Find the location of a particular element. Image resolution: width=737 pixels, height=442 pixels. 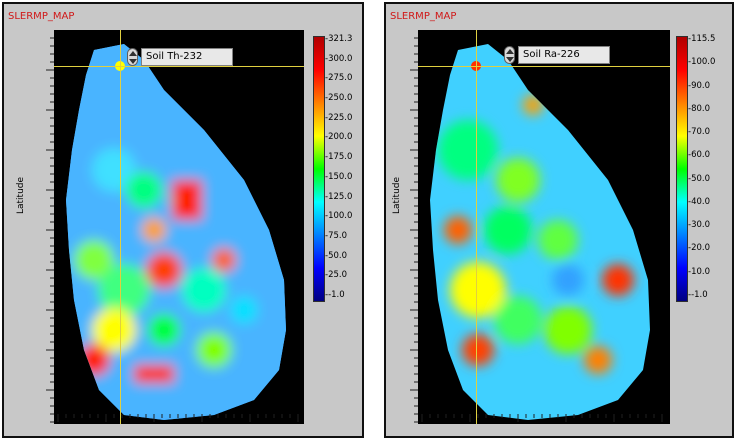

colorbar-tick-label: -20.0 is located at coordinates (699, 248).